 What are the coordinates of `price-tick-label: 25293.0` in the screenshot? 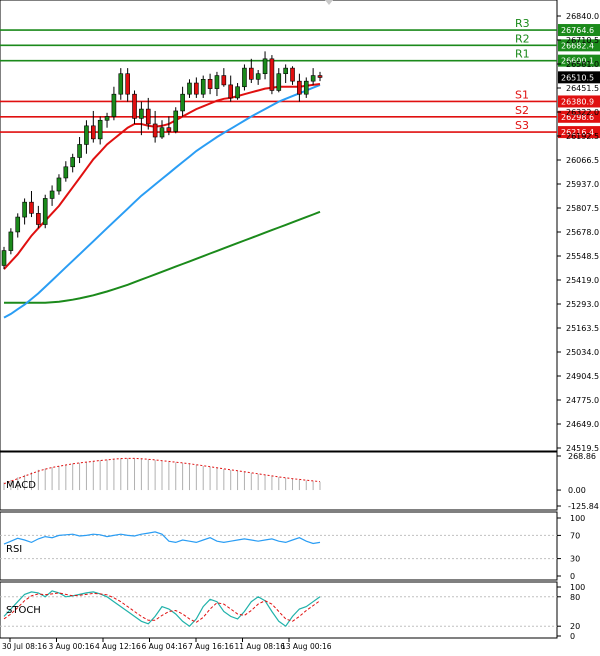 It's located at (582, 304).